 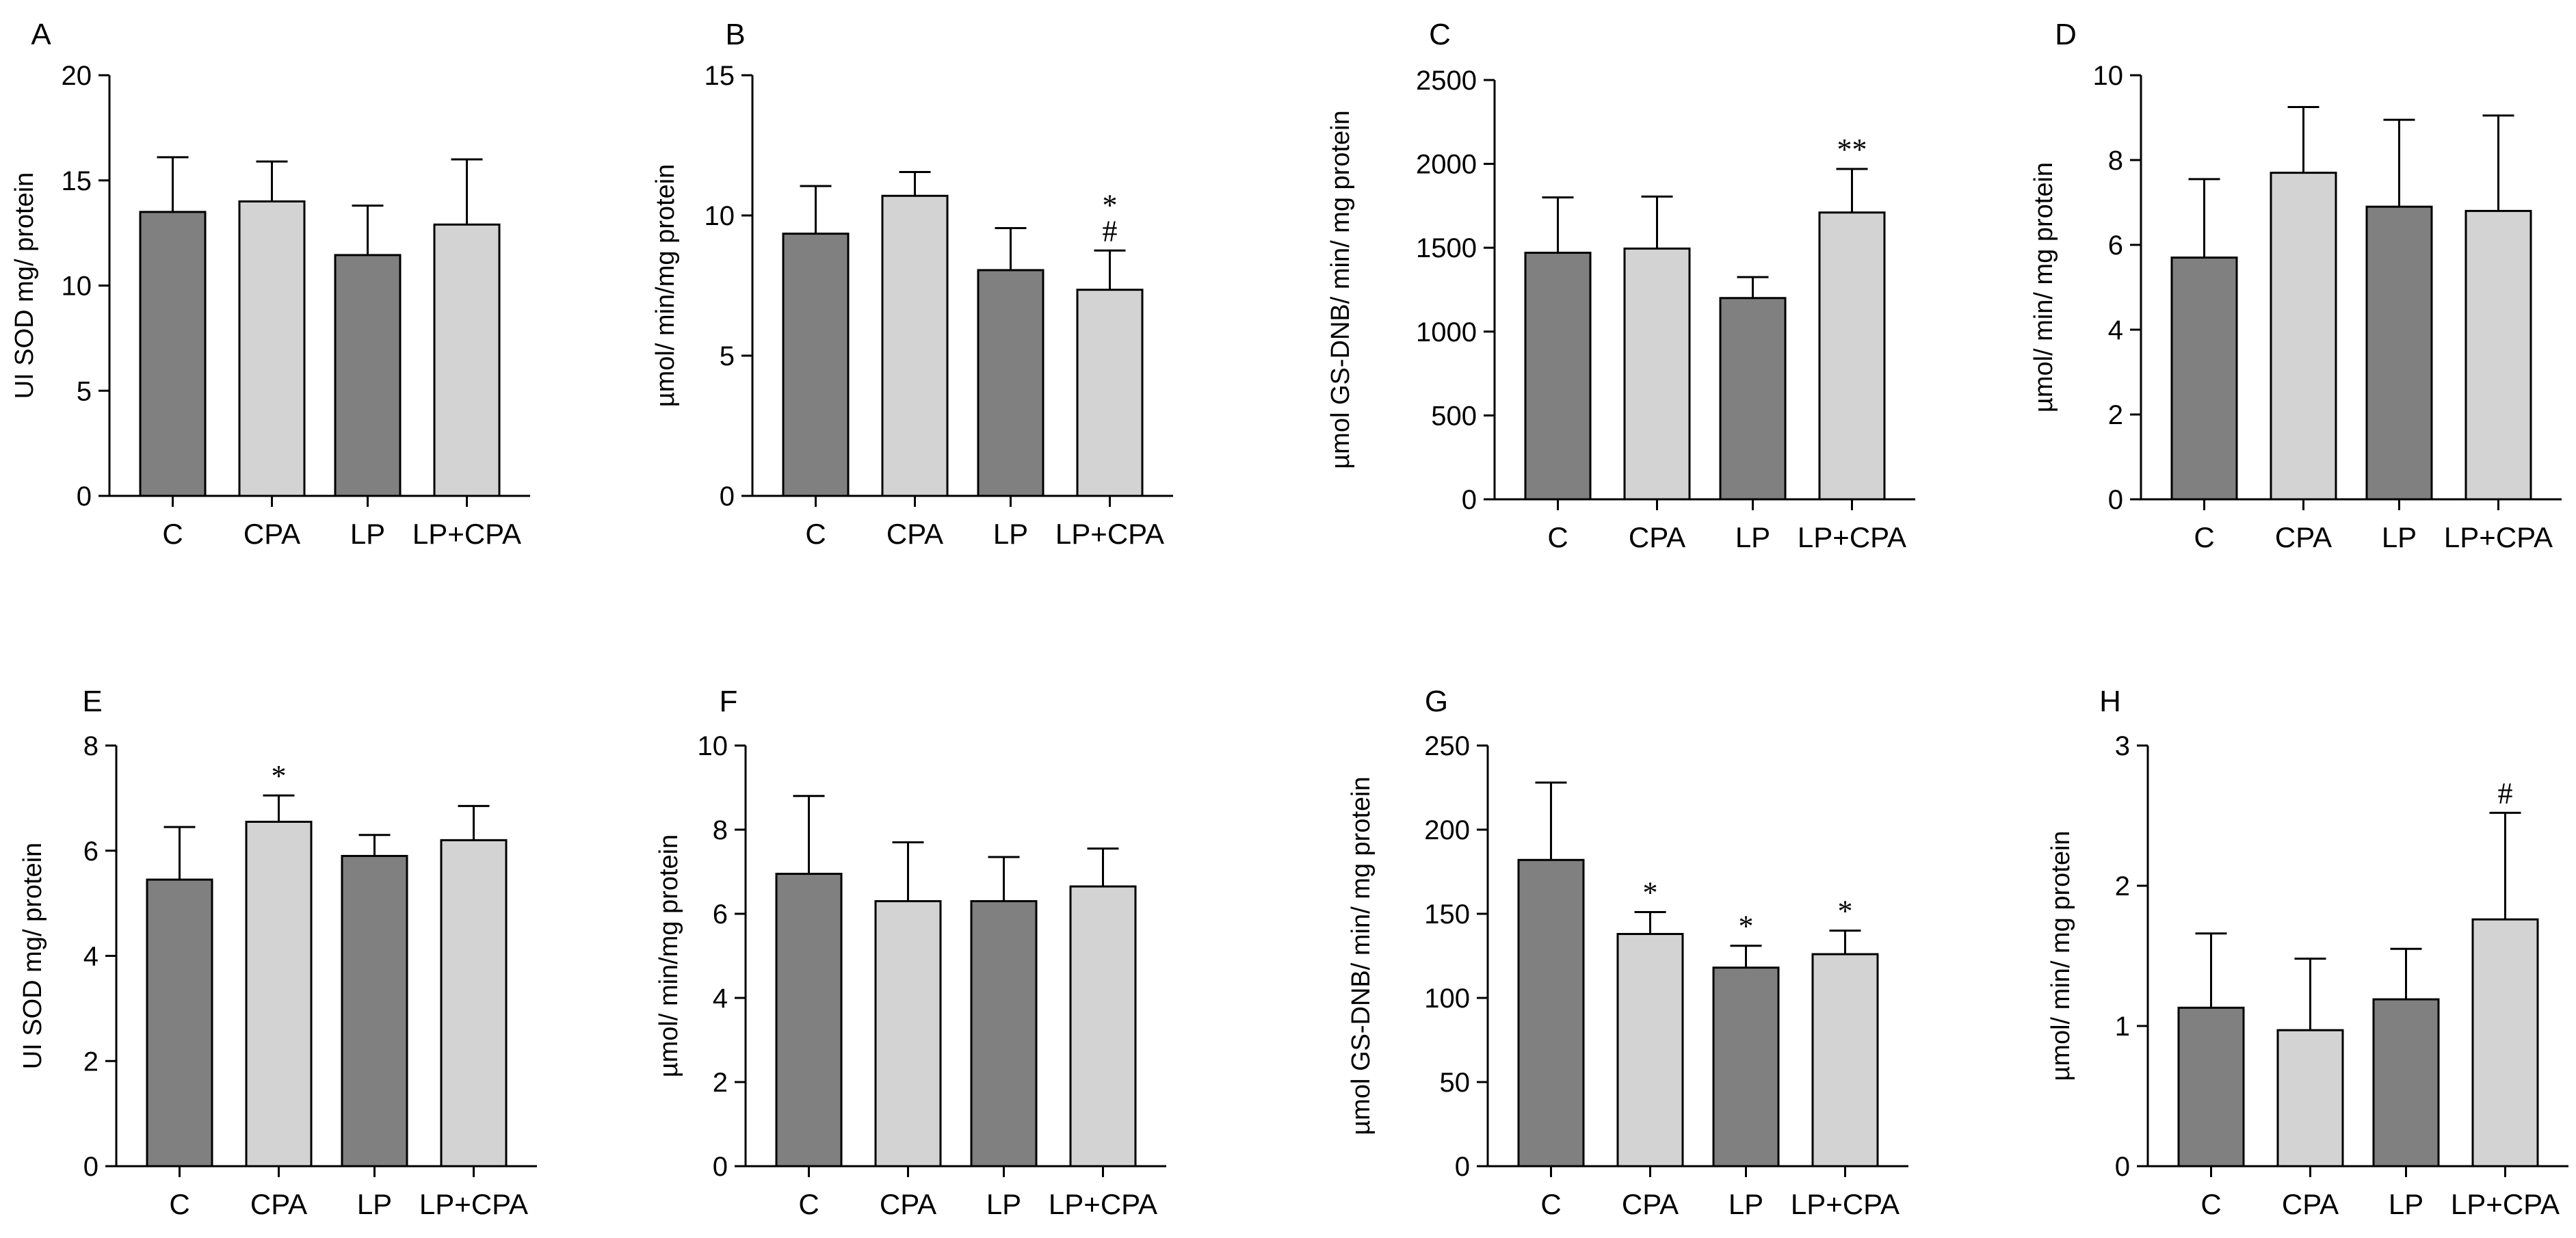 I want to click on bar-a-lp, so click(x=368, y=376).